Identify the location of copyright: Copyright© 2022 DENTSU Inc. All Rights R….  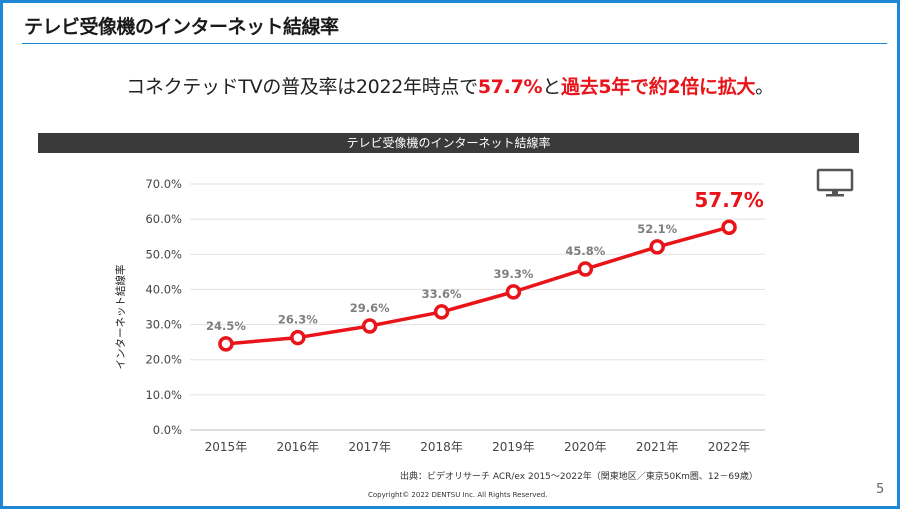
(458, 495).